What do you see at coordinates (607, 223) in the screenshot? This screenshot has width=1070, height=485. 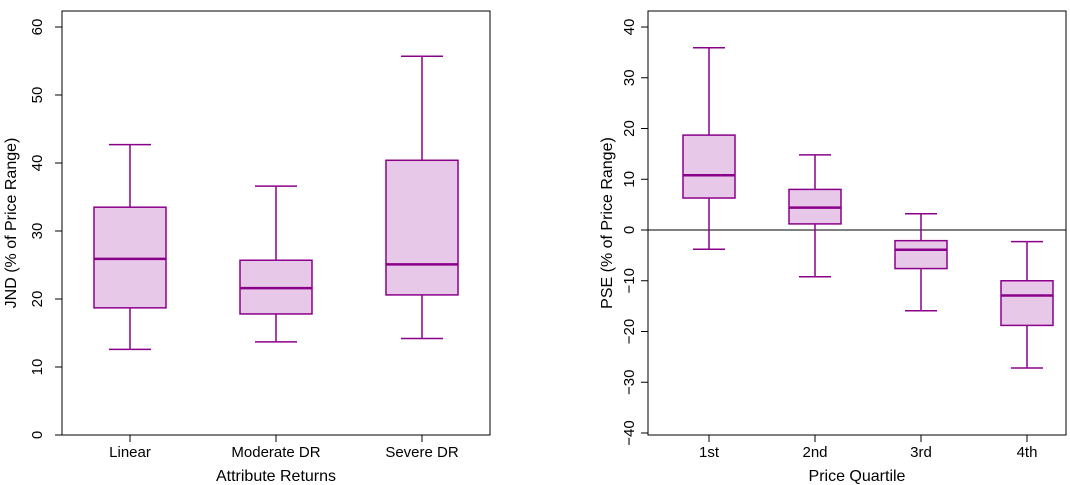 I see `y-axis-title: PSE (% of Price Range)` at bounding box center [607, 223].